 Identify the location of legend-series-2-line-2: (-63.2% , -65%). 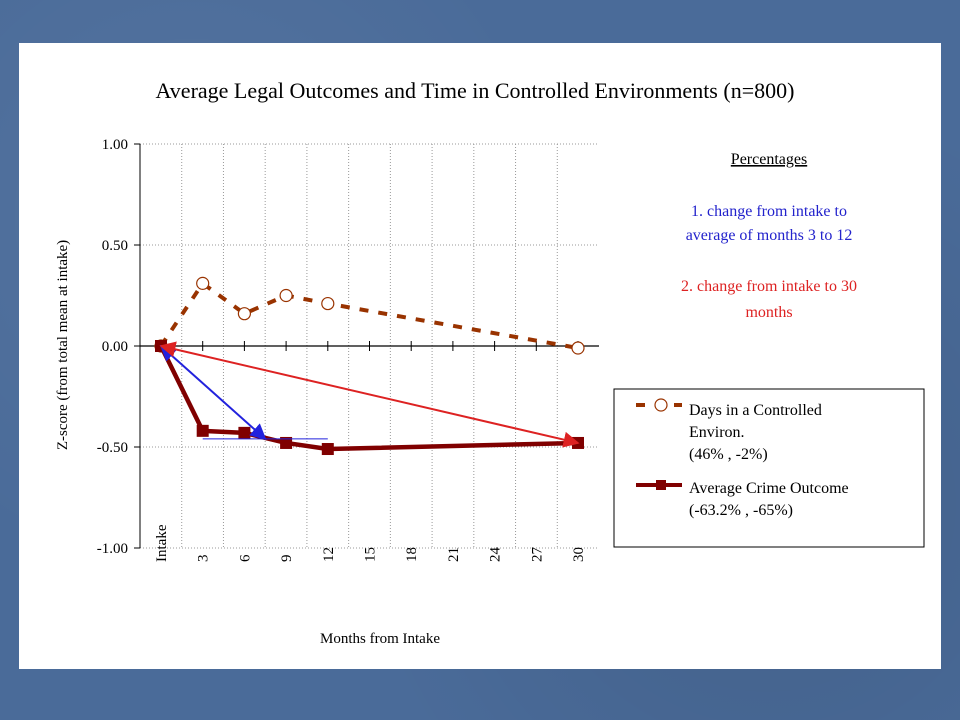
(741, 510).